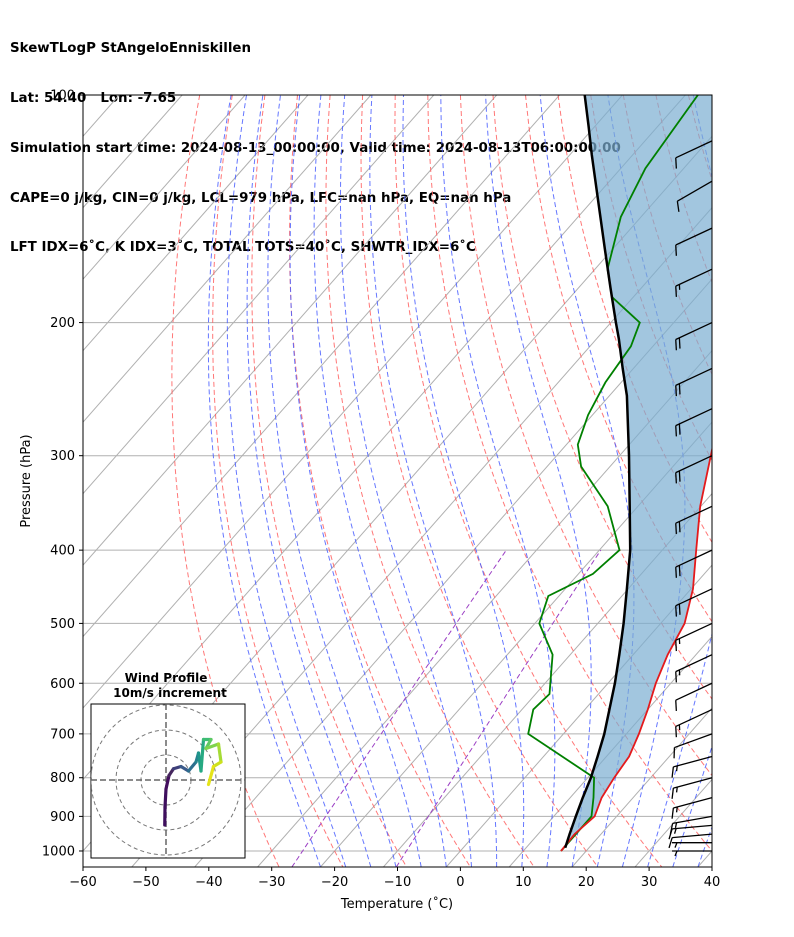  What do you see at coordinates (460, 882) in the screenshot?
I see `x-tick-label: 0` at bounding box center [460, 882].